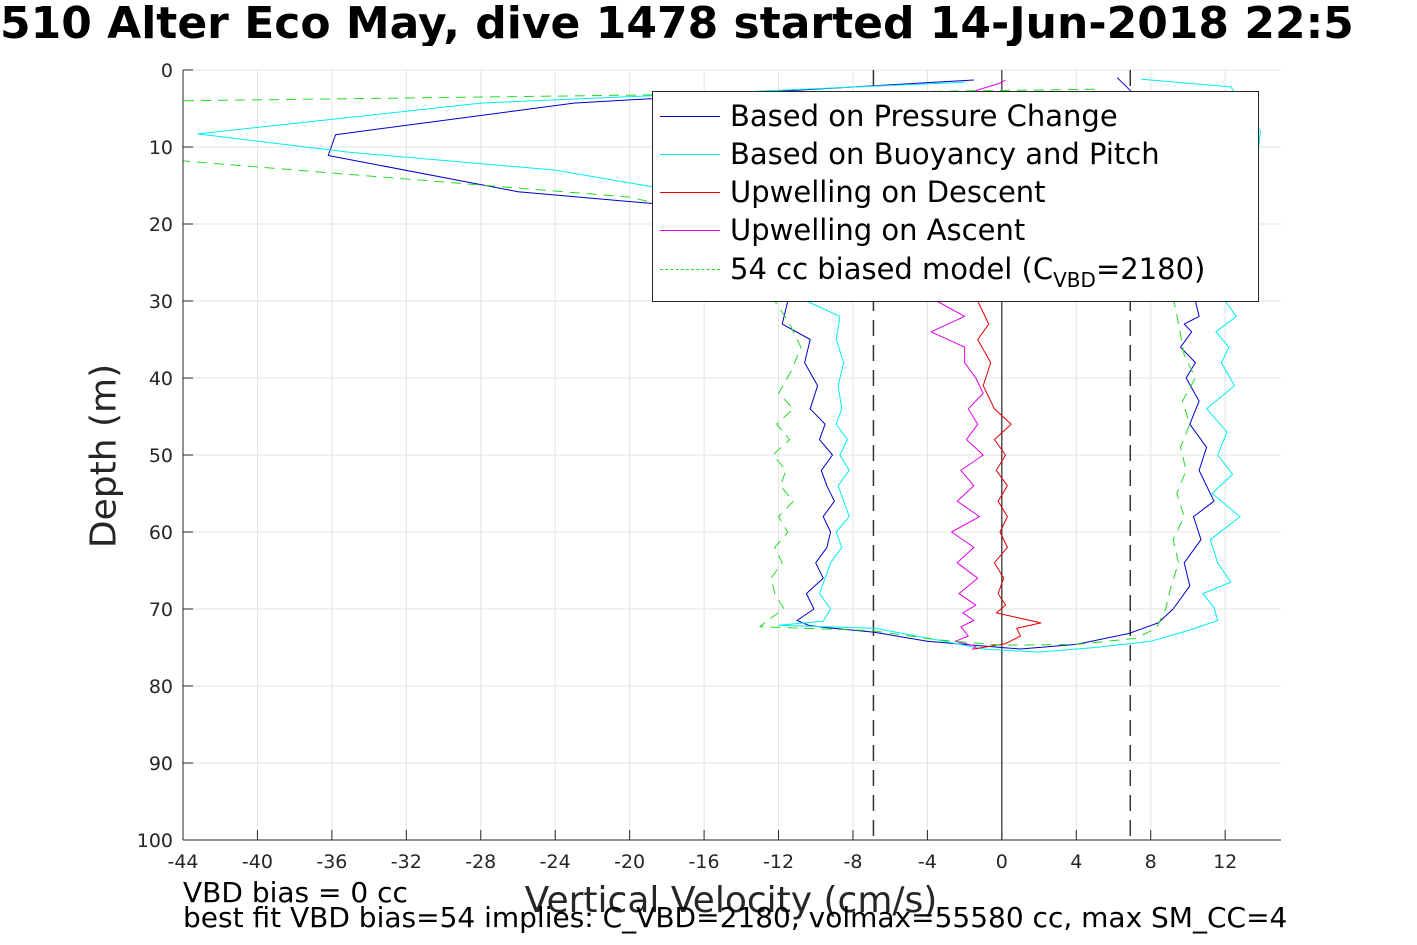  What do you see at coordinates (778, 862) in the screenshot?
I see `x-tick-label: -12` at bounding box center [778, 862].